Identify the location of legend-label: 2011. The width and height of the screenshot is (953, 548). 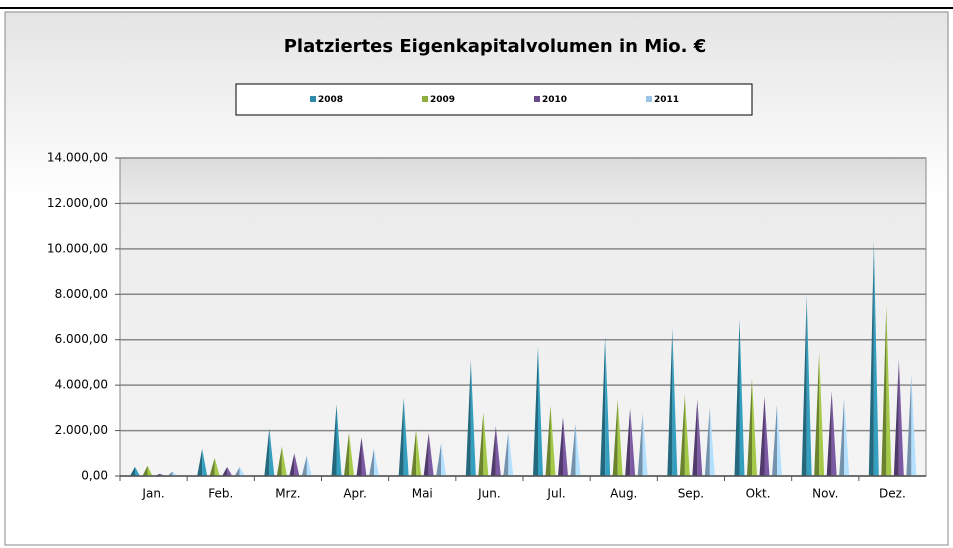
(666, 100).